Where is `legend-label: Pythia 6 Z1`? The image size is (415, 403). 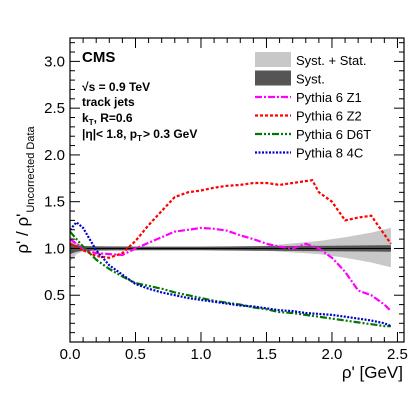
legend-label: Pythia 6 Z1 is located at coordinates (329, 97).